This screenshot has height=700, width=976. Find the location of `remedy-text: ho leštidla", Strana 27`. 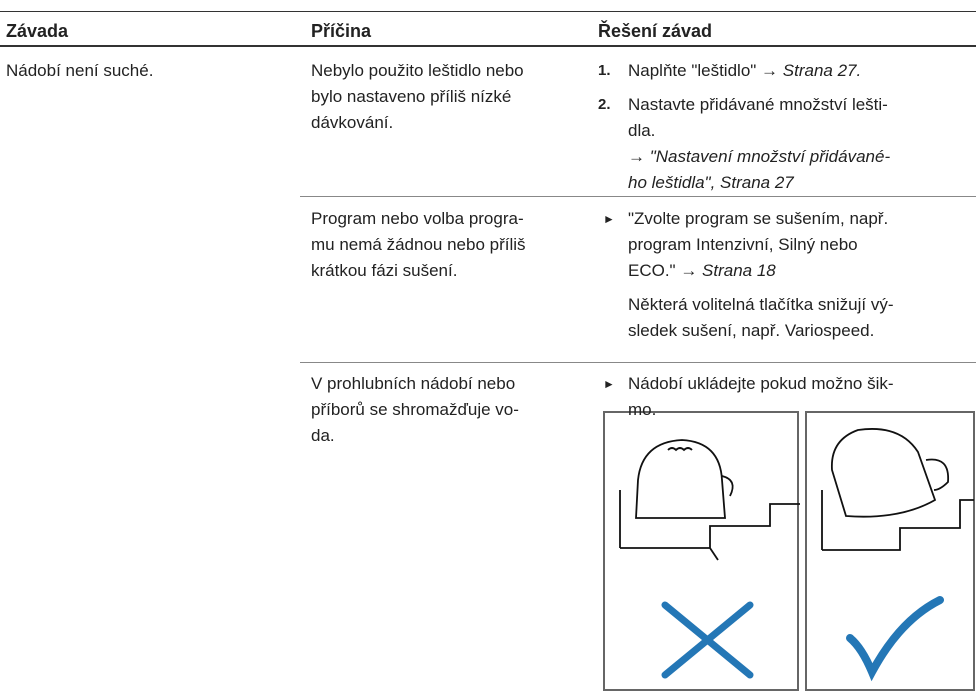

remedy-text: ho leštidla", Strana 27 is located at coordinates (711, 182).